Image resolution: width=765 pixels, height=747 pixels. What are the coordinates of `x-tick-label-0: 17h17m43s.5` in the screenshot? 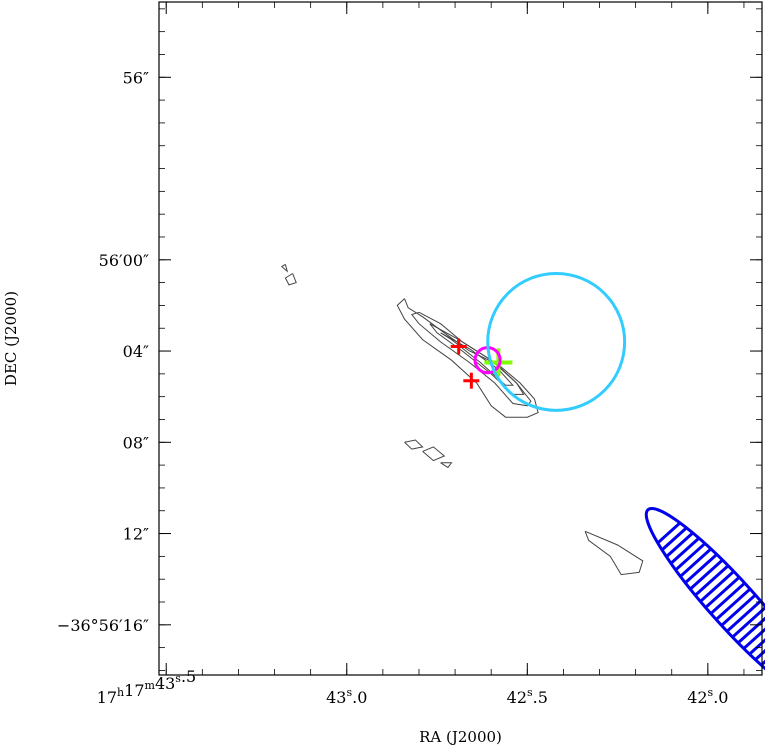 It's located at (147, 687).